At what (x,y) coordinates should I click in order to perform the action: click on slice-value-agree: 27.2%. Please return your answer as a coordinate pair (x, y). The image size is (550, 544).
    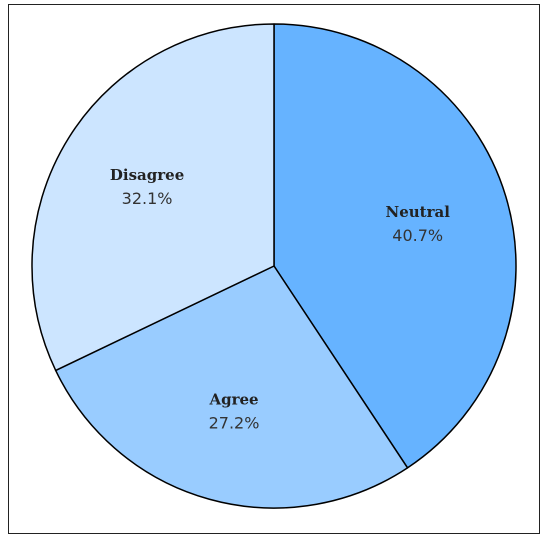
    Looking at the image, I should click on (234, 423).